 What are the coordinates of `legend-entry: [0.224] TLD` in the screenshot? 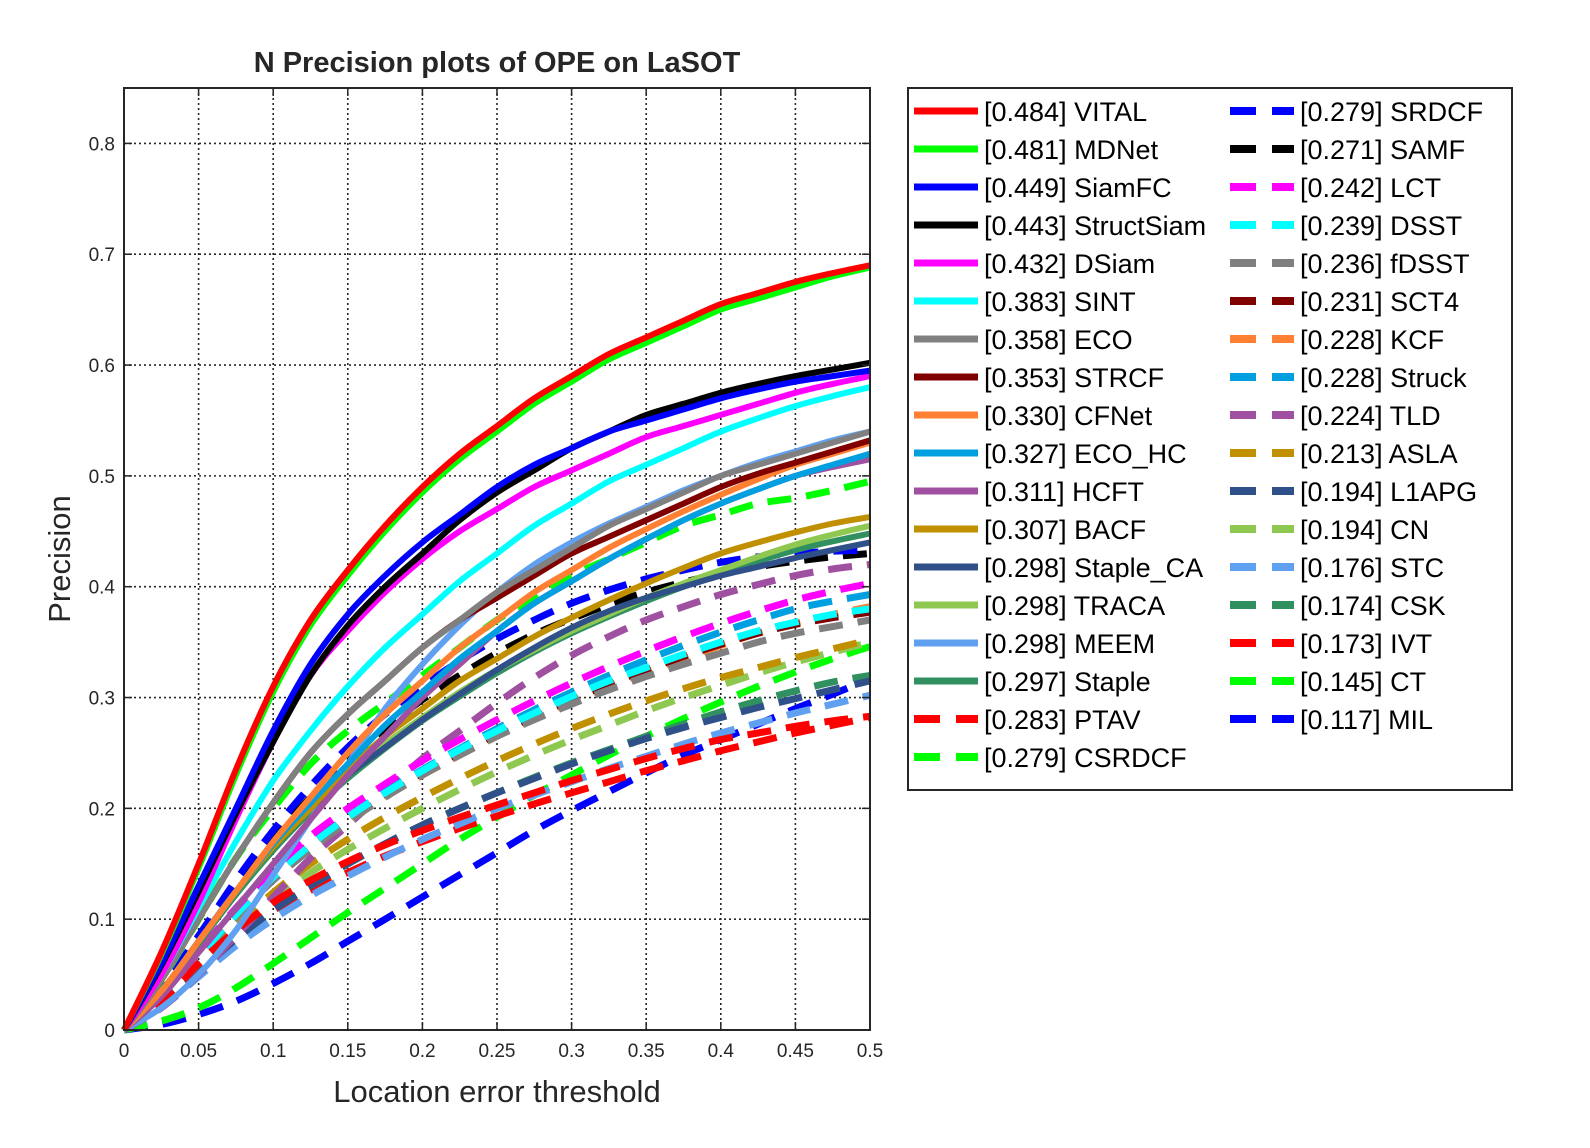 It's located at (1370, 416).